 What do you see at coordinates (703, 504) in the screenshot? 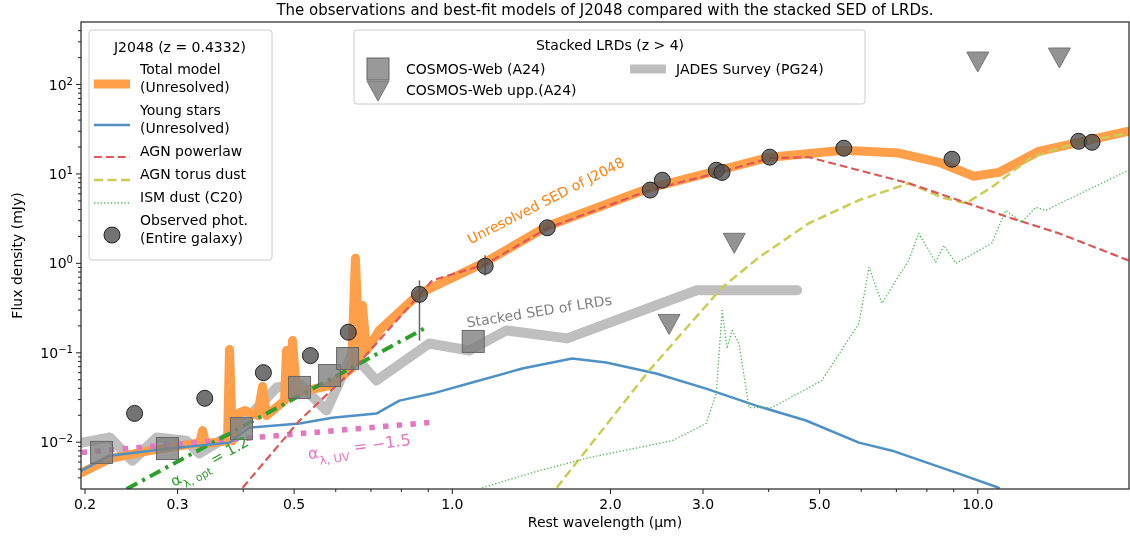
I see `x-tick-label: 3.0` at bounding box center [703, 504].